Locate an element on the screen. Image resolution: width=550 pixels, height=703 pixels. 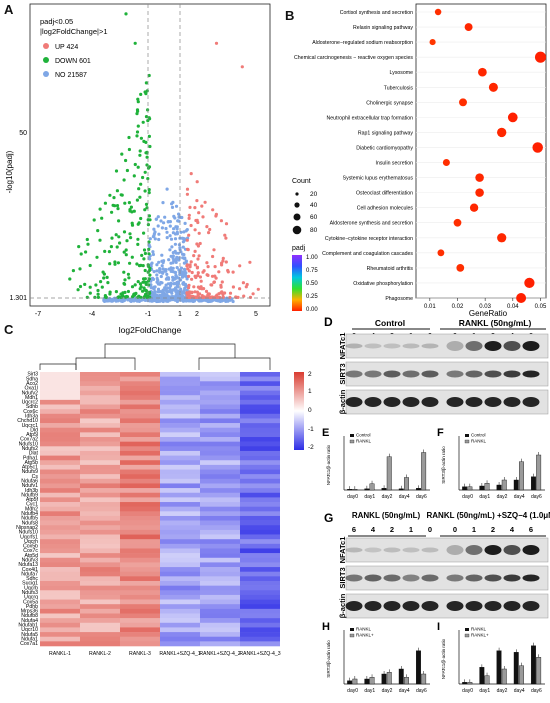
kegg-term-label: Cell adhesion molecules is located at coordinates (385, 209).